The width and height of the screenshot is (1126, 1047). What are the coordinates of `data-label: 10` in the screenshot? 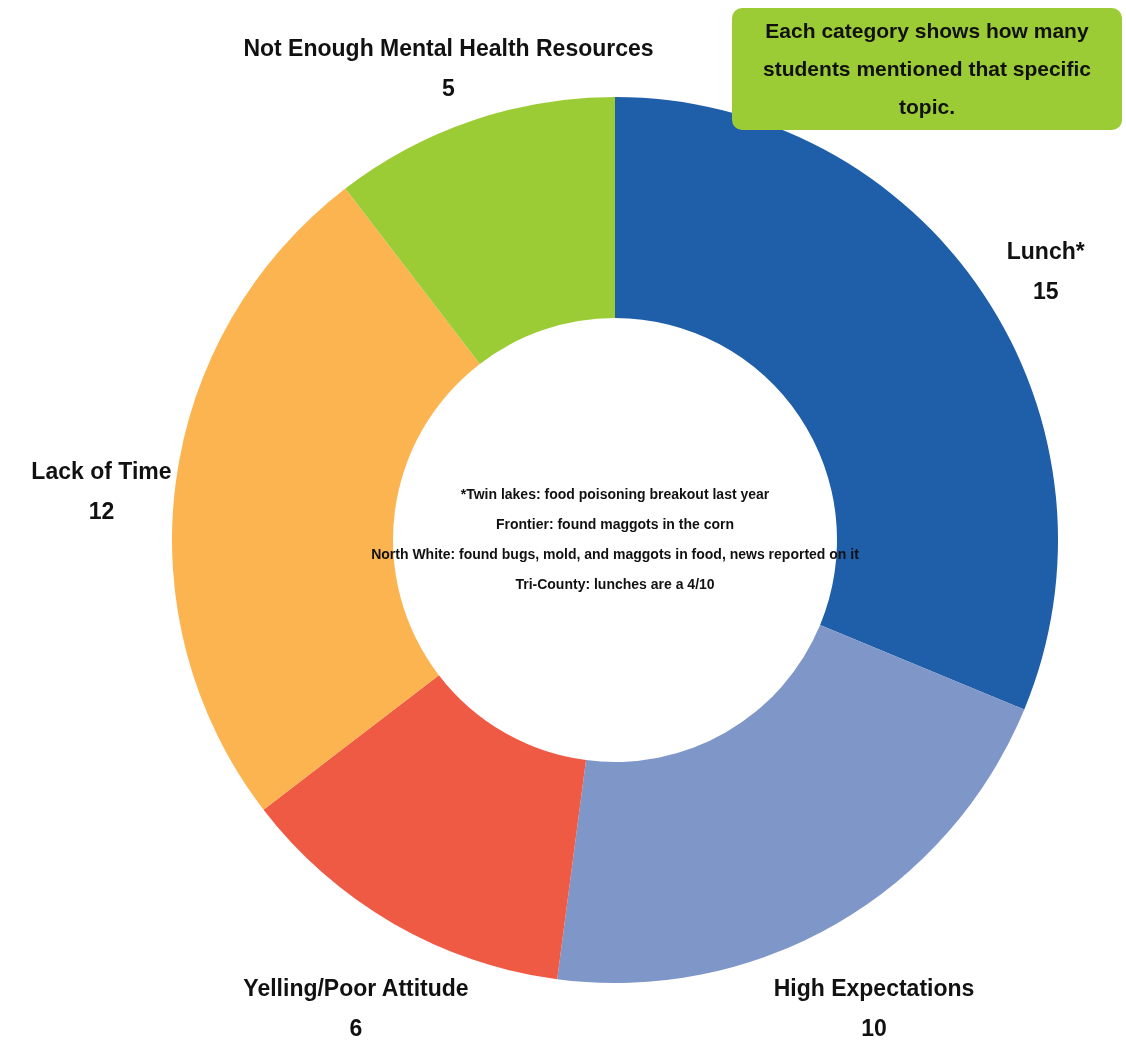 It's located at (874, 1027).